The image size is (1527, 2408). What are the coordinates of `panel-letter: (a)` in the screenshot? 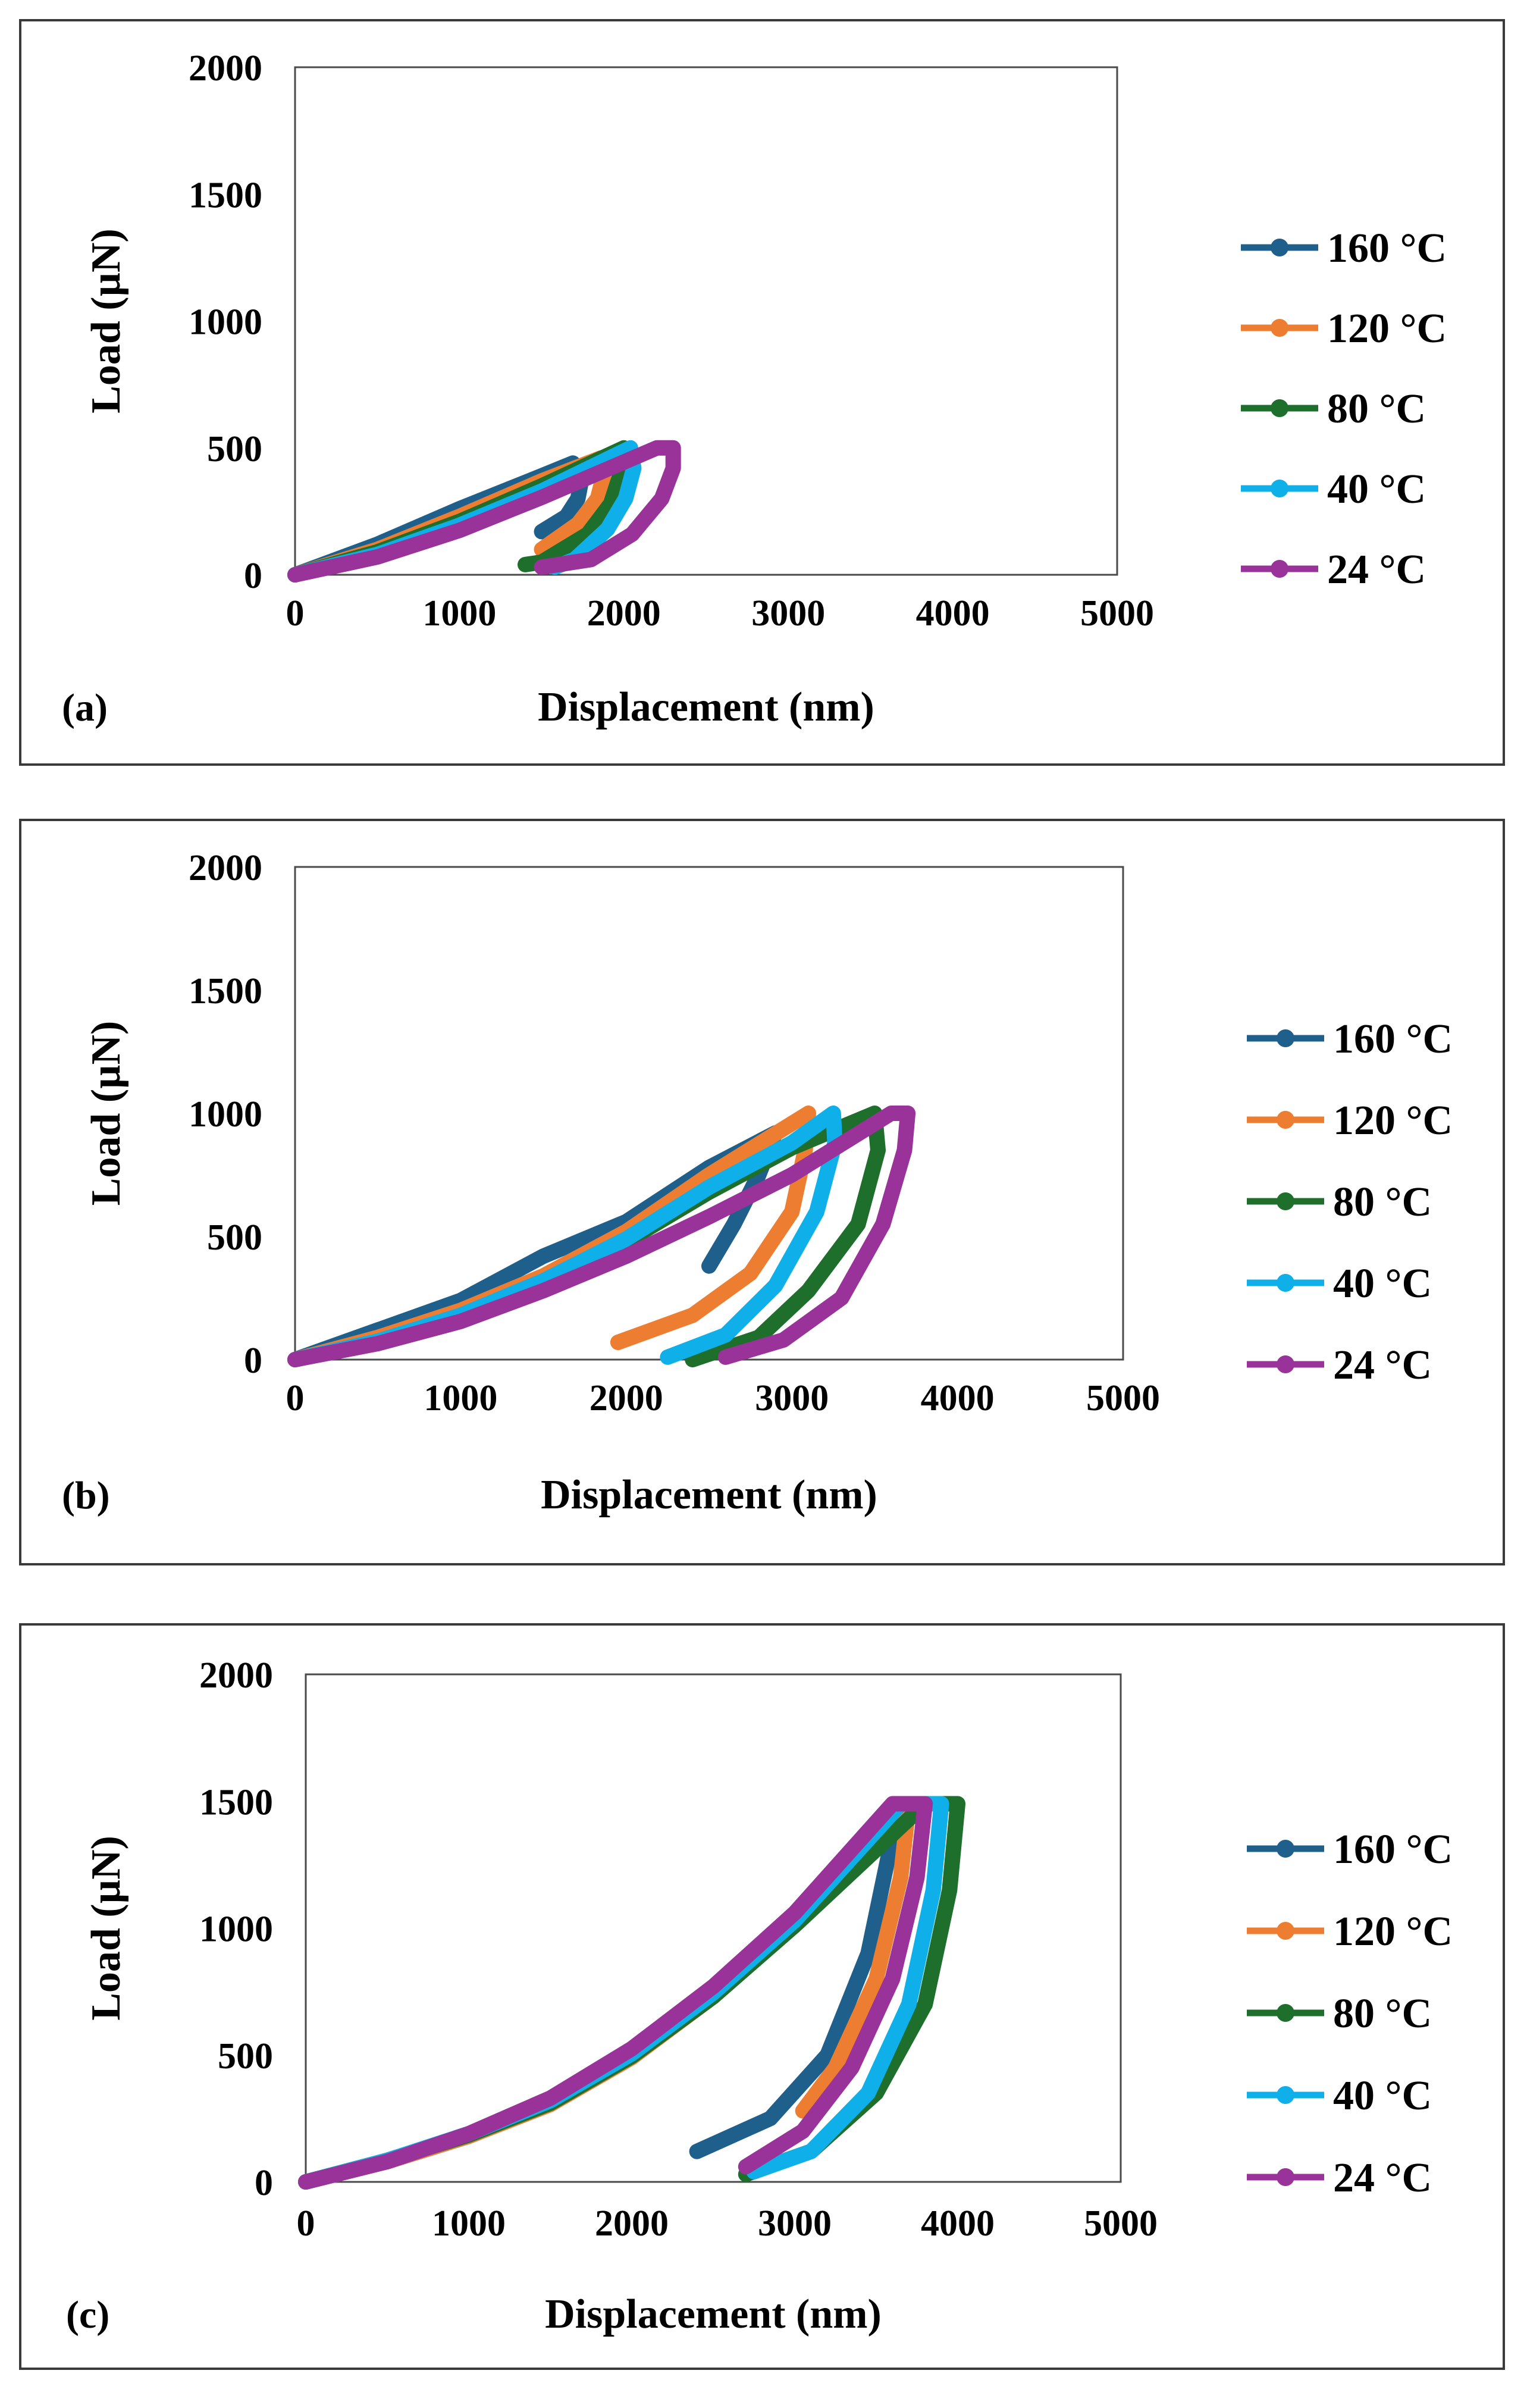 It's located at (85, 707).